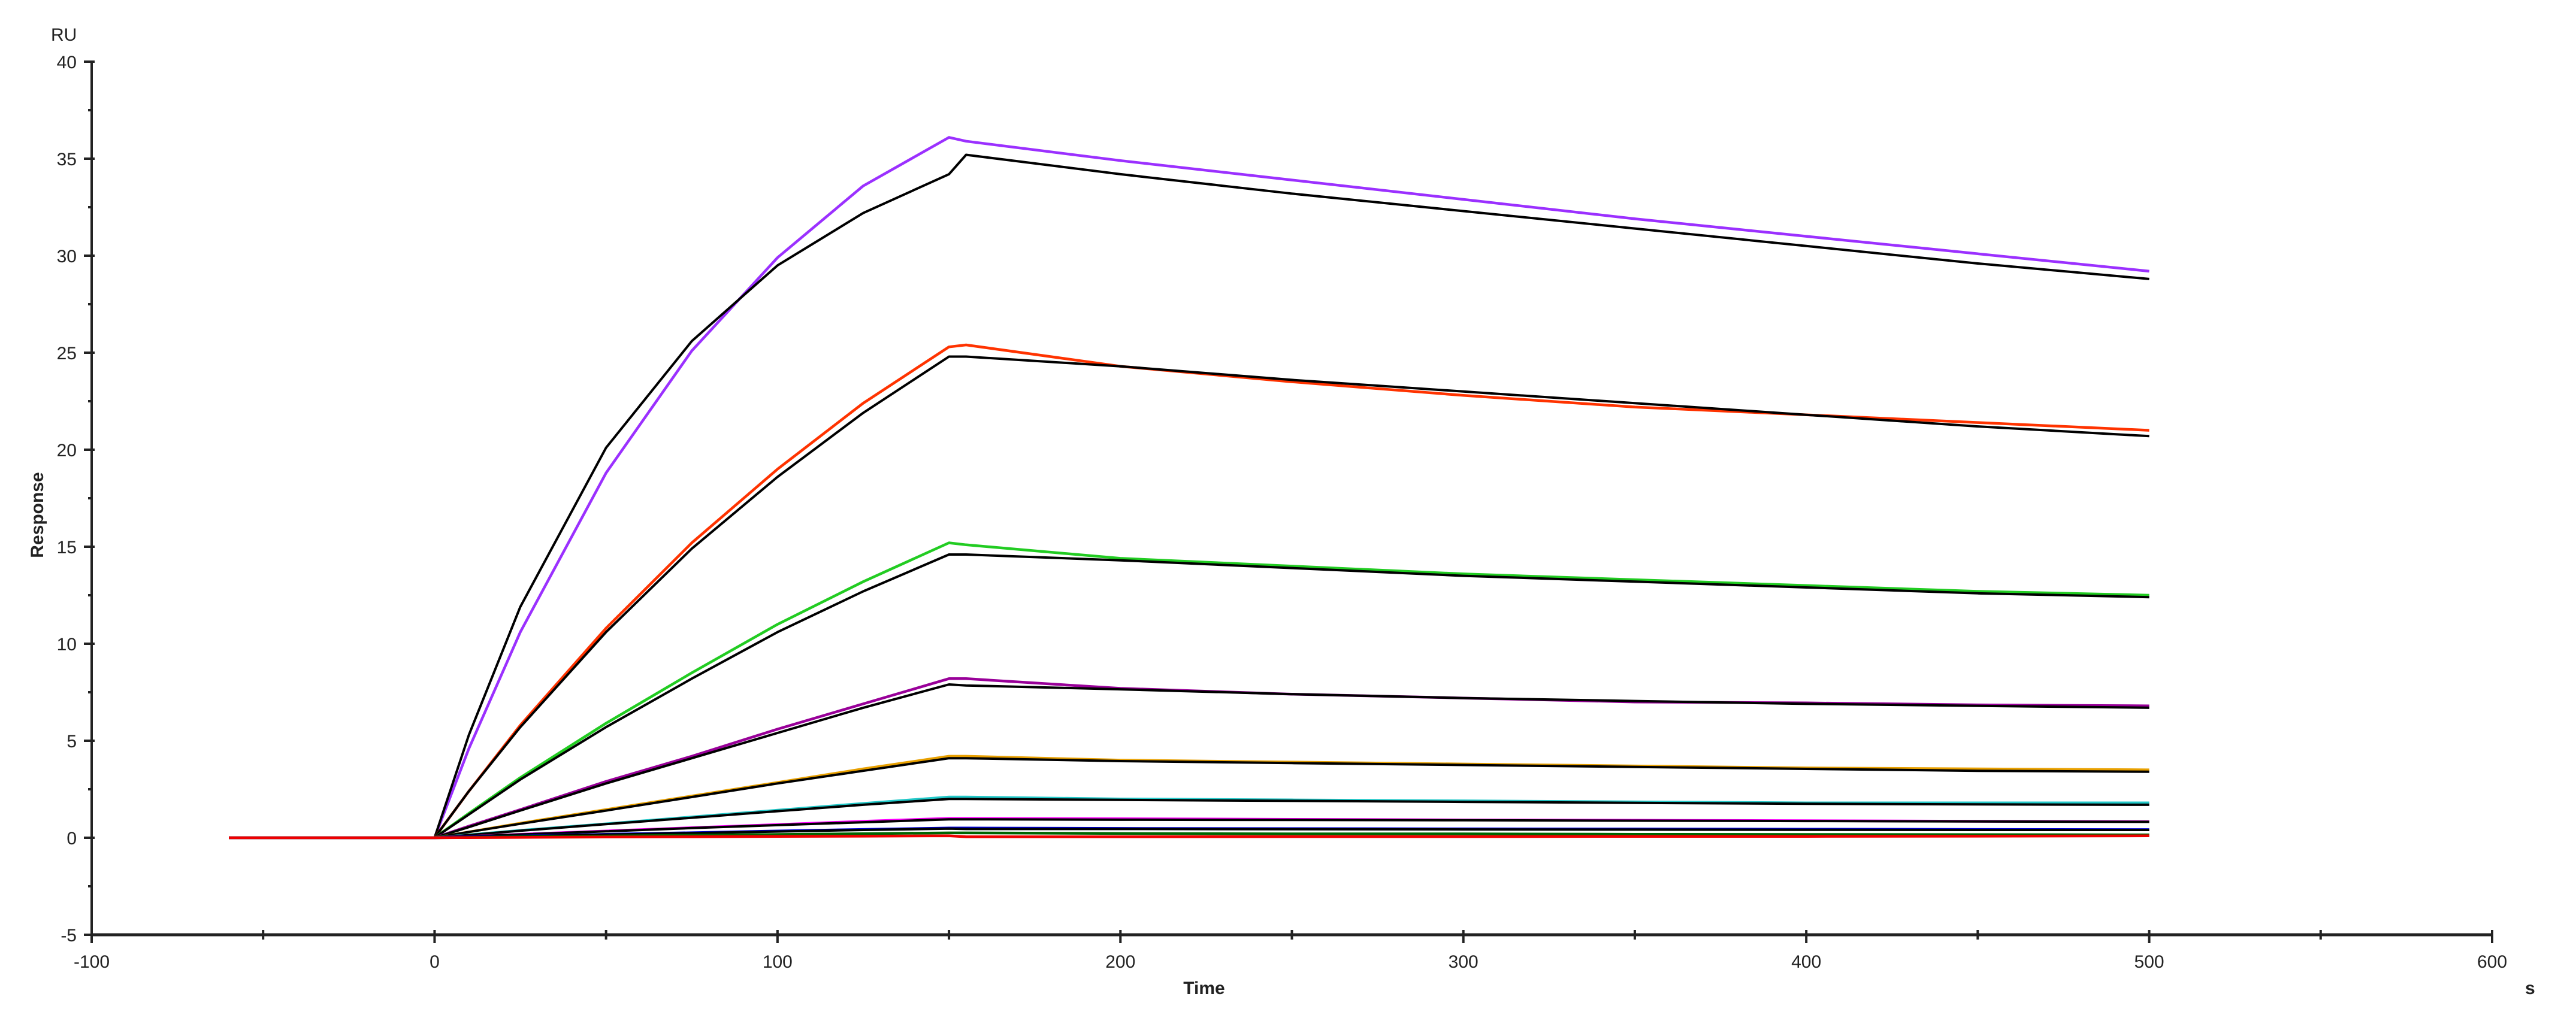  I want to click on x-tick-label: 400, so click(1806, 962).